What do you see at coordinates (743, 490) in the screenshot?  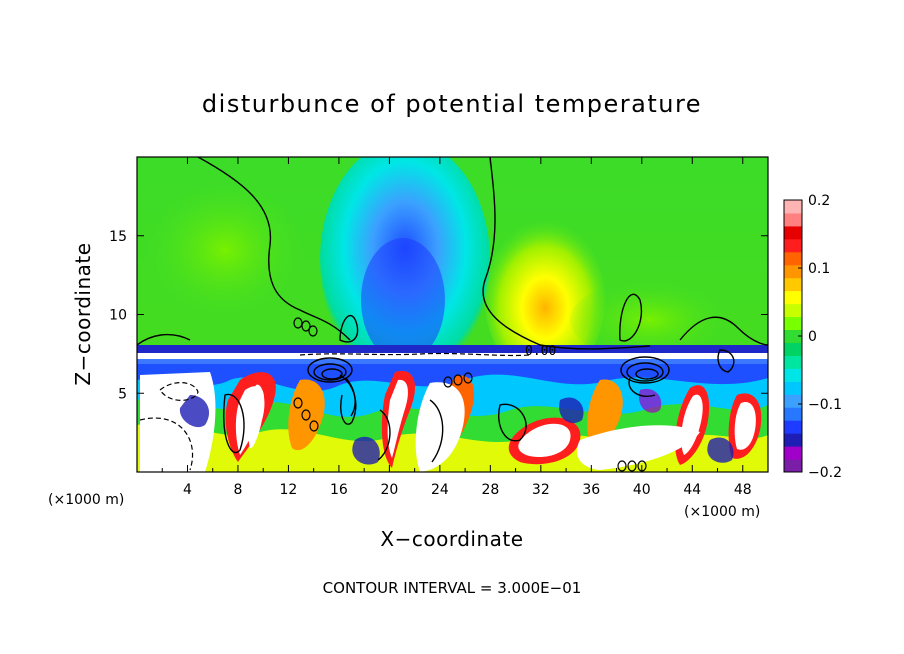 I see `x-tick-label: 48` at bounding box center [743, 490].